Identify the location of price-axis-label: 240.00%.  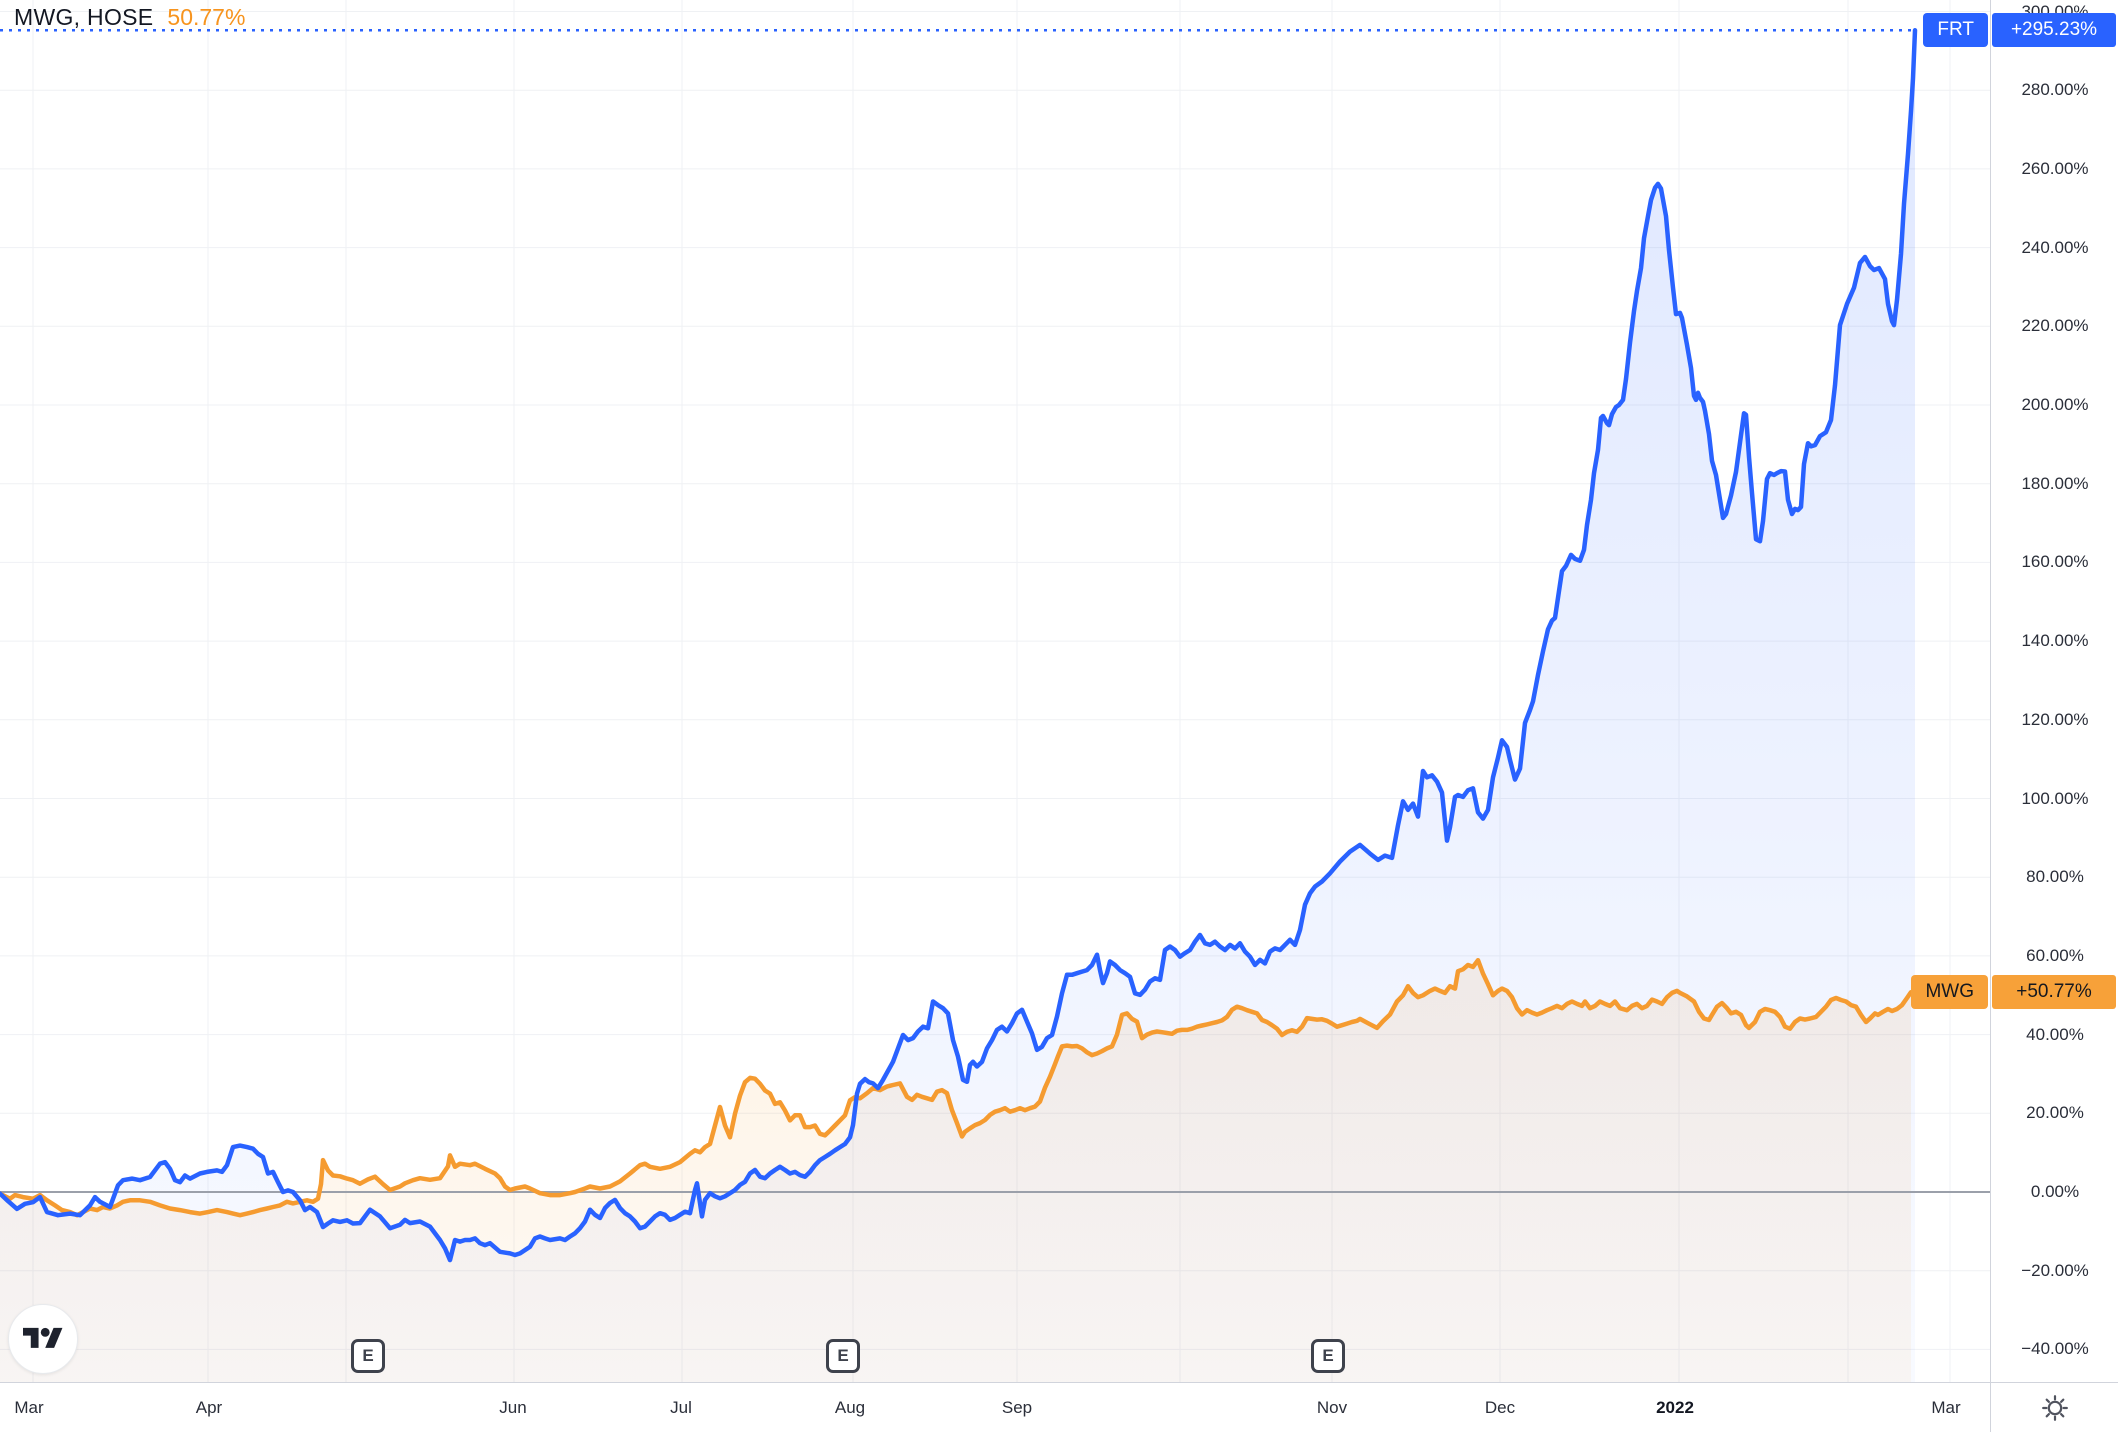
(2055, 247).